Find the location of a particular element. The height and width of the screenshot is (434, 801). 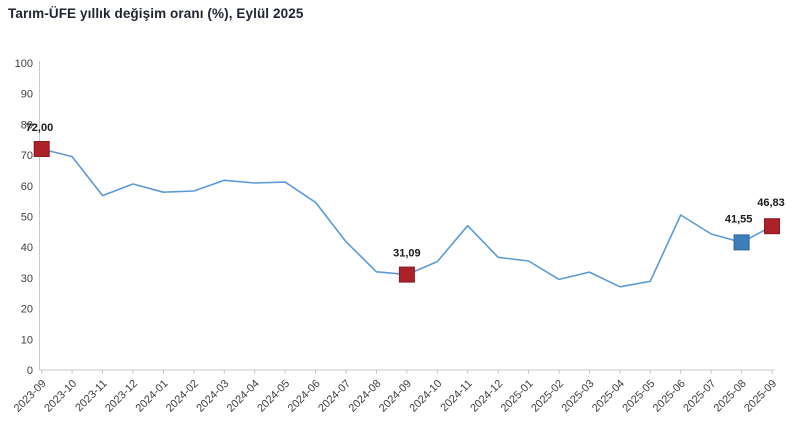

x-tick-label: 2025-07 is located at coordinates (699, 396).